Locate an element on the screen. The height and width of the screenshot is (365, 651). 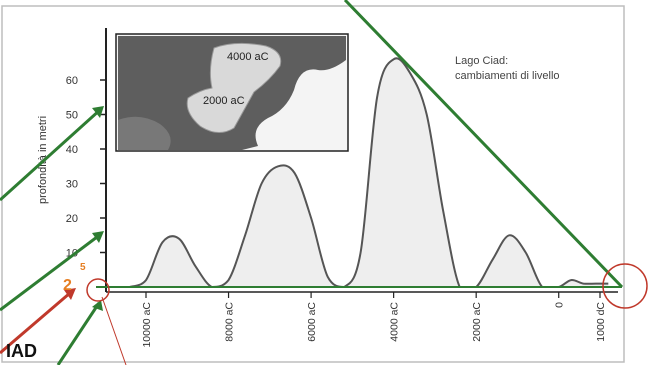
chart-title: Lago Ciad: cambiamenti di livello is located at coordinates (507, 68).